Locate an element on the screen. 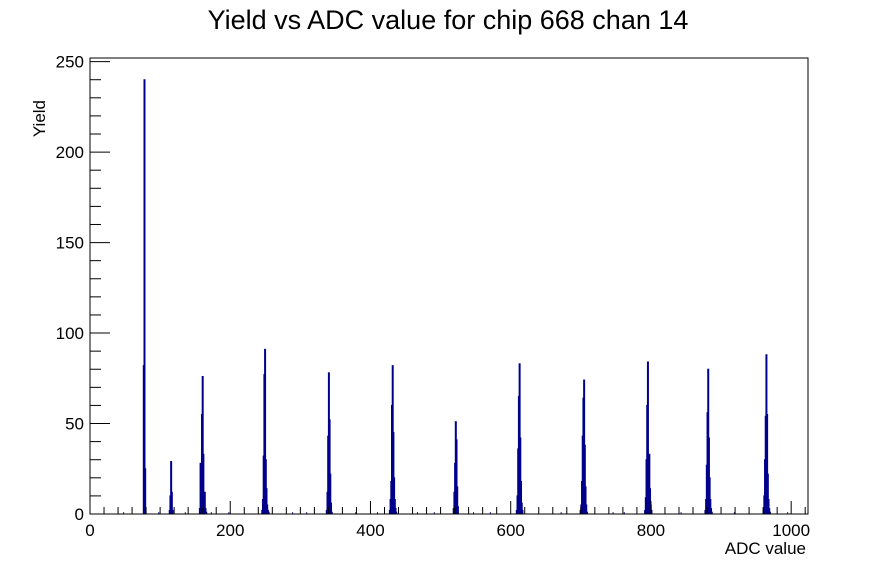 This screenshot has height=572, width=896. y-tick-label: 200 is located at coordinates (70, 152).